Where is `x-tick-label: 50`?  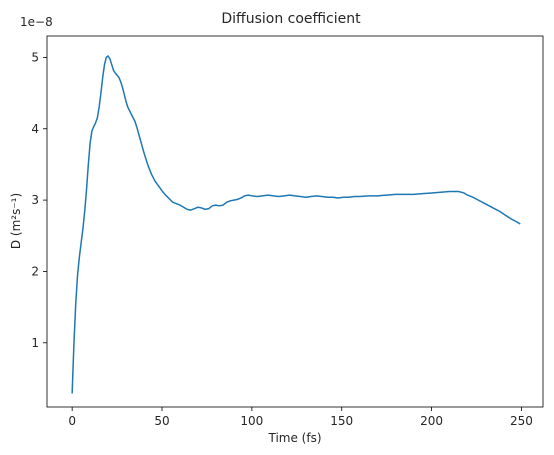 x-tick-label: 50 is located at coordinates (161, 421).